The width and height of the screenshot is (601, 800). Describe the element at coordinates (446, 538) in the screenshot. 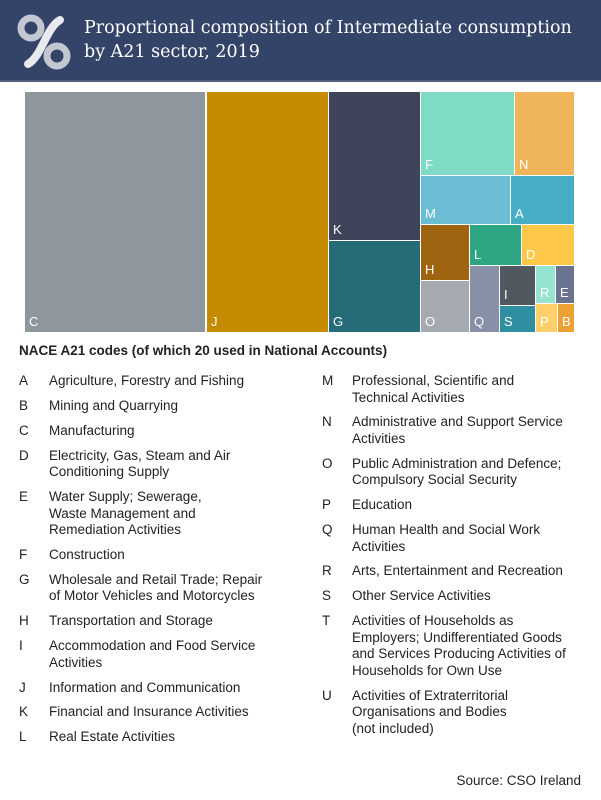

I see `legend-description: Human Health and Social Work Activities` at that location.